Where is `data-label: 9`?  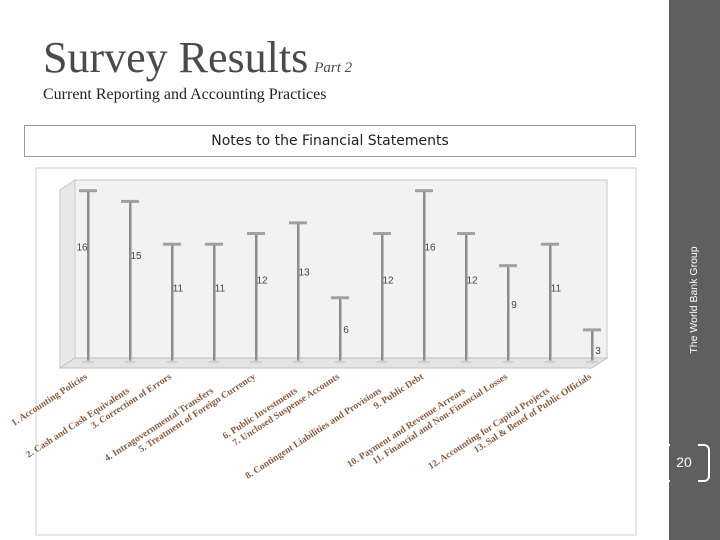
data-label: 9 is located at coordinates (514, 305).